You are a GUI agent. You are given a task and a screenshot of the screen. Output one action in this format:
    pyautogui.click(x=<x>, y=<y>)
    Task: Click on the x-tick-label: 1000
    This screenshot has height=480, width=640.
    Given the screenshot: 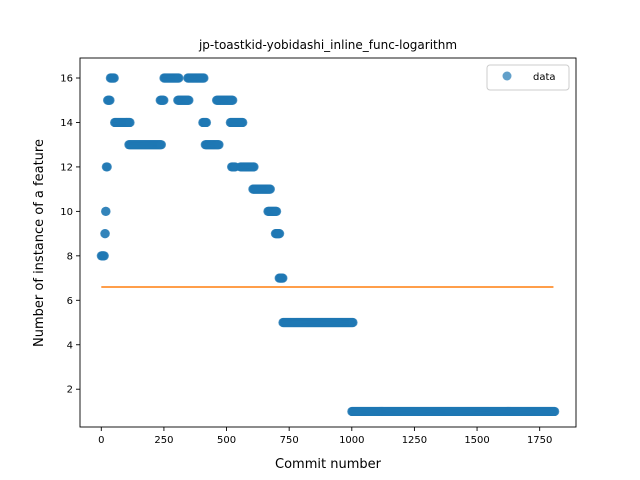 What is the action you would take?
    pyautogui.click(x=351, y=440)
    